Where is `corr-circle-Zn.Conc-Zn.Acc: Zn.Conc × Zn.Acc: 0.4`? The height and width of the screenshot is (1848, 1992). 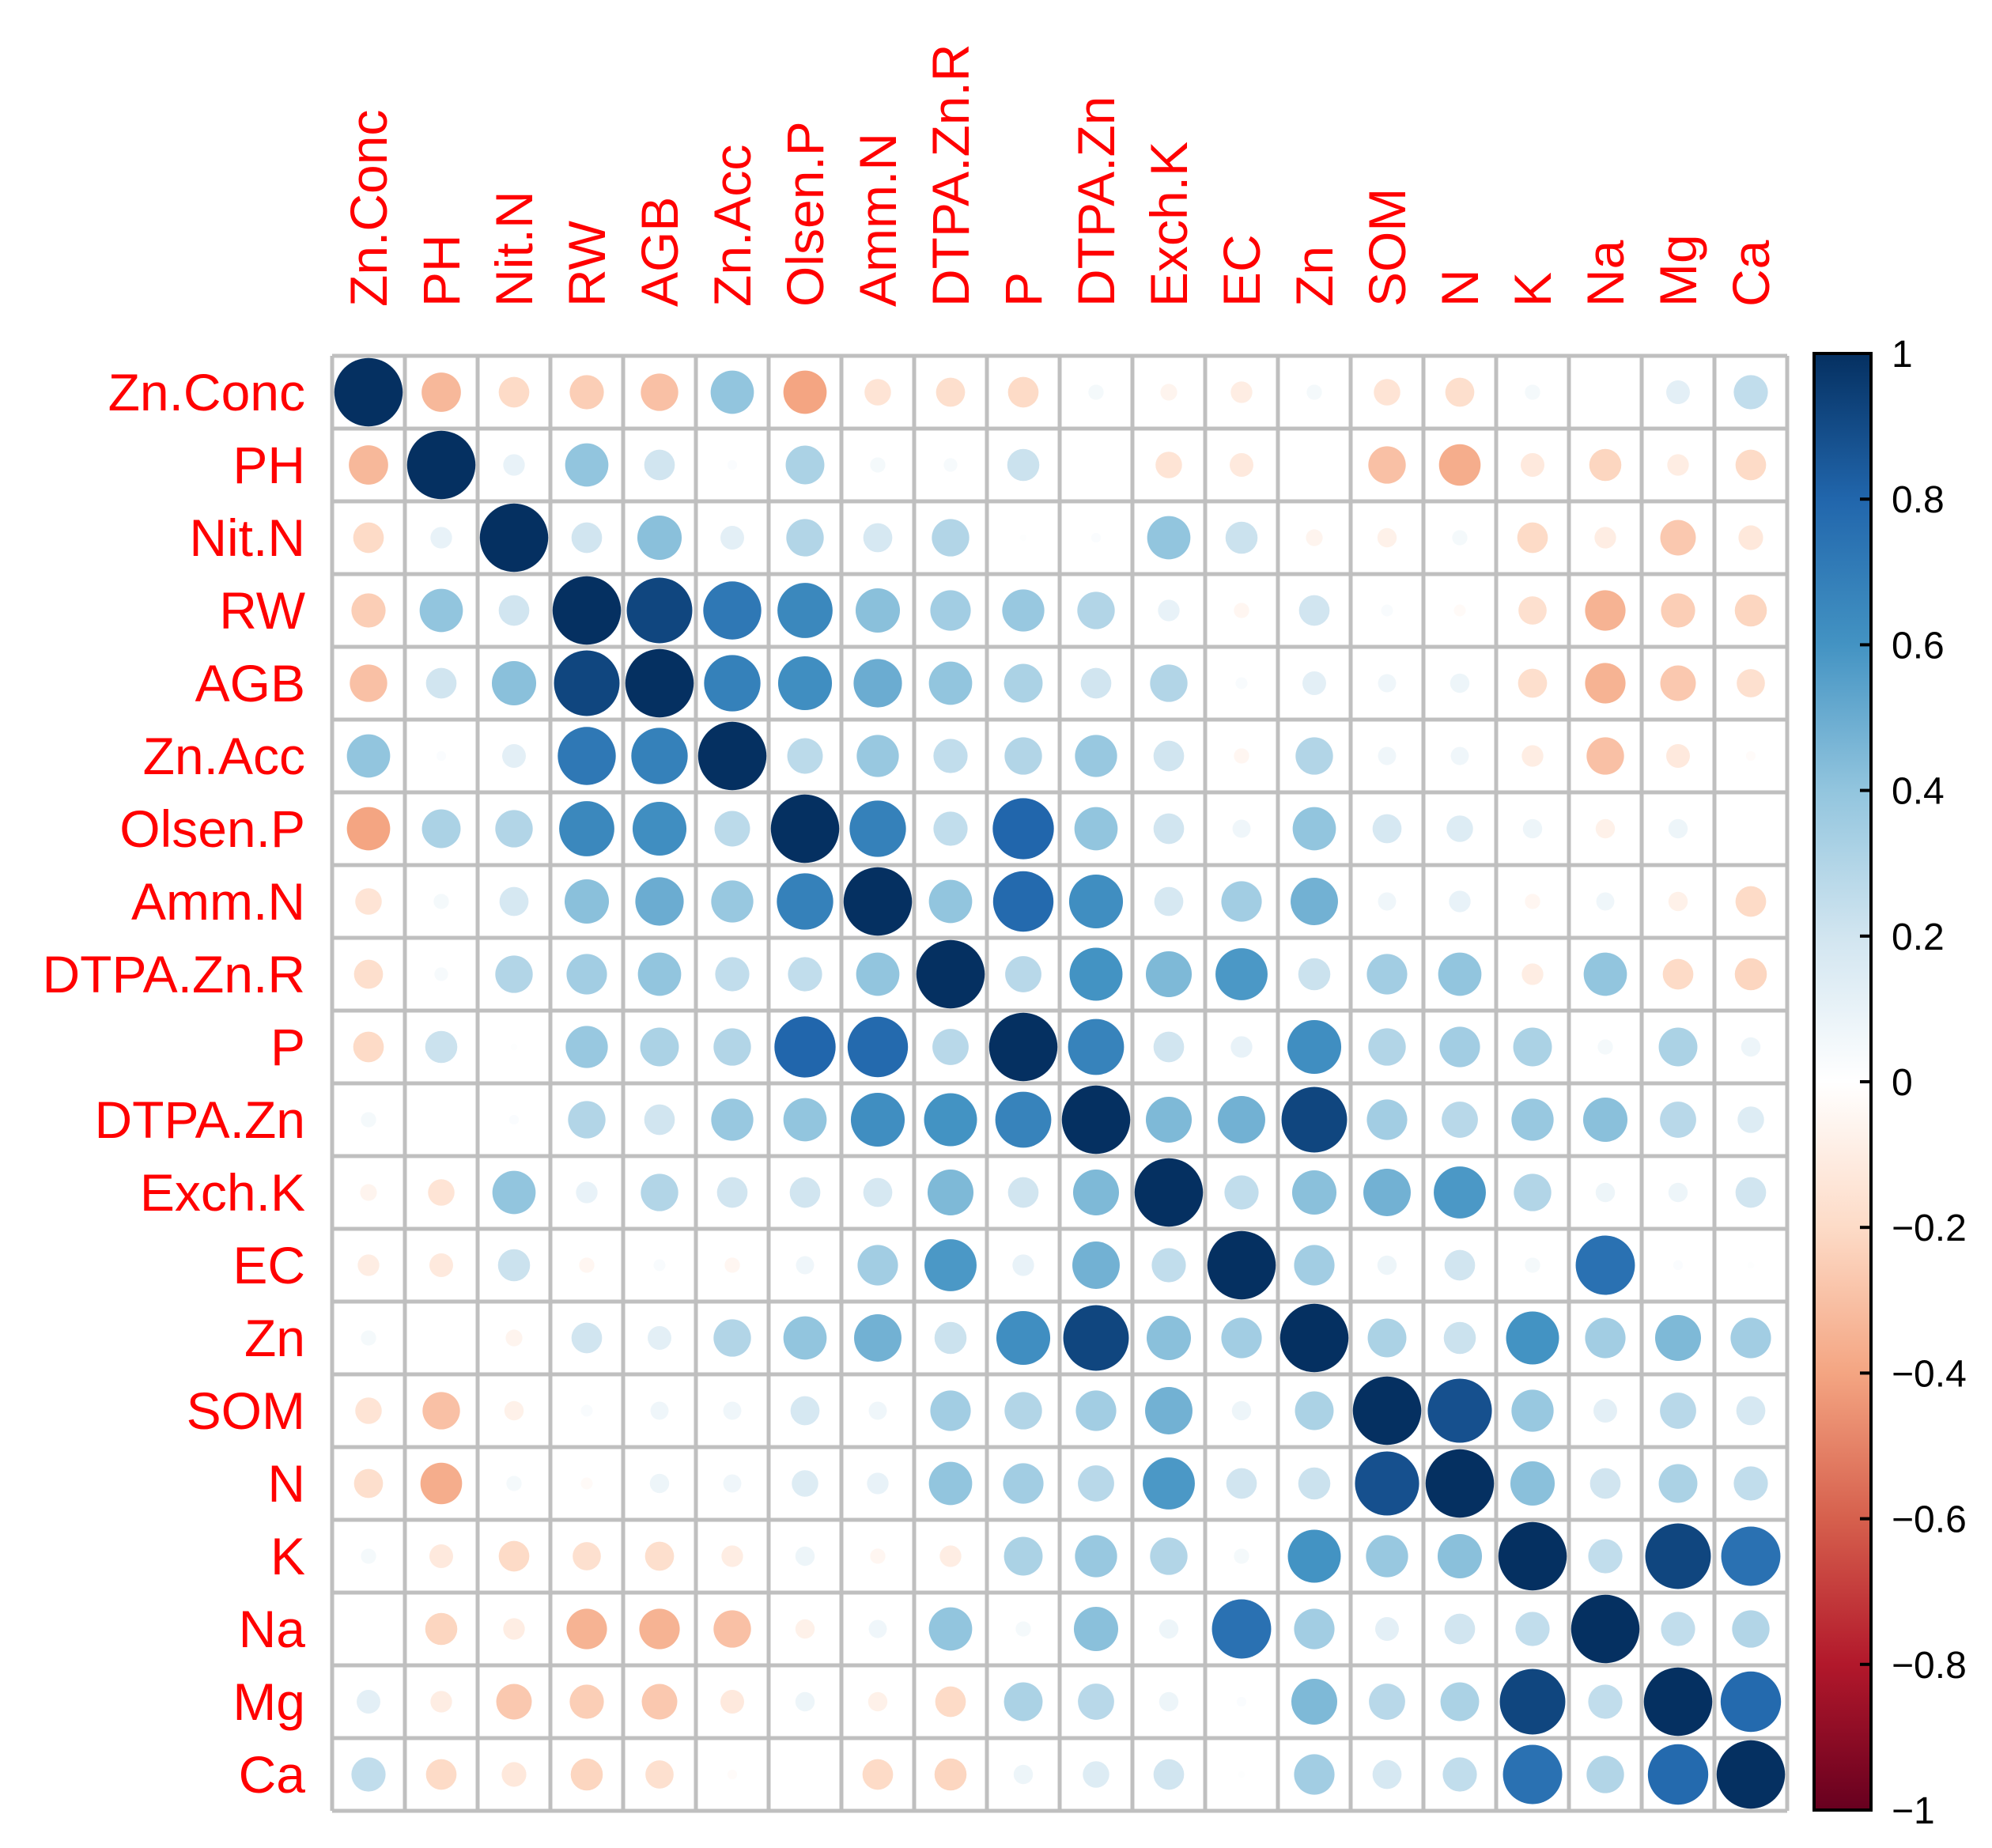 corr-circle-Zn.Conc-Zn.Acc: Zn.Conc × Zn.Acc: 0.4 is located at coordinates (732, 392).